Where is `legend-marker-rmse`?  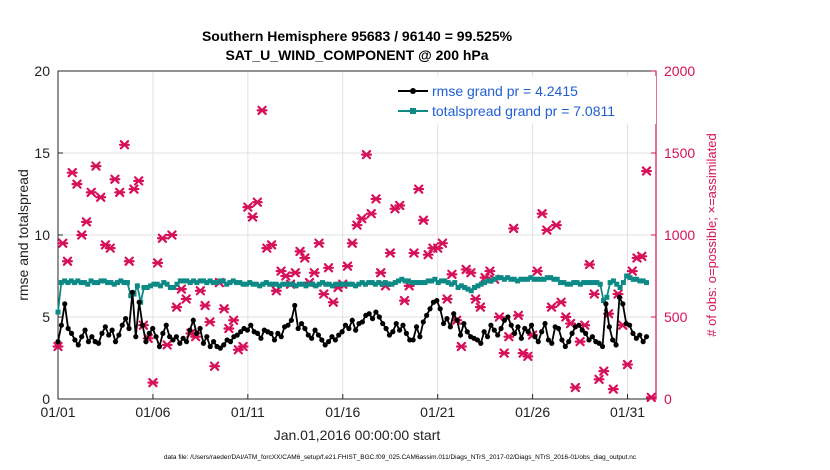 legend-marker-rmse is located at coordinates (413, 91).